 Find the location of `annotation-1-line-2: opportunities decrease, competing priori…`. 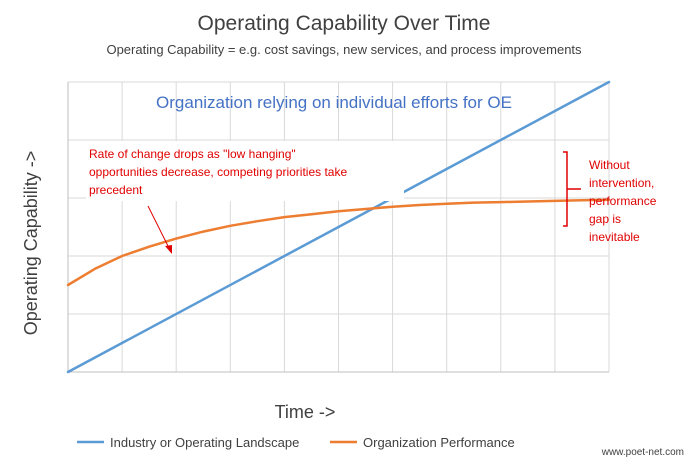

annotation-1-line-2: opportunities decrease, competing priori… is located at coordinates (218, 172).